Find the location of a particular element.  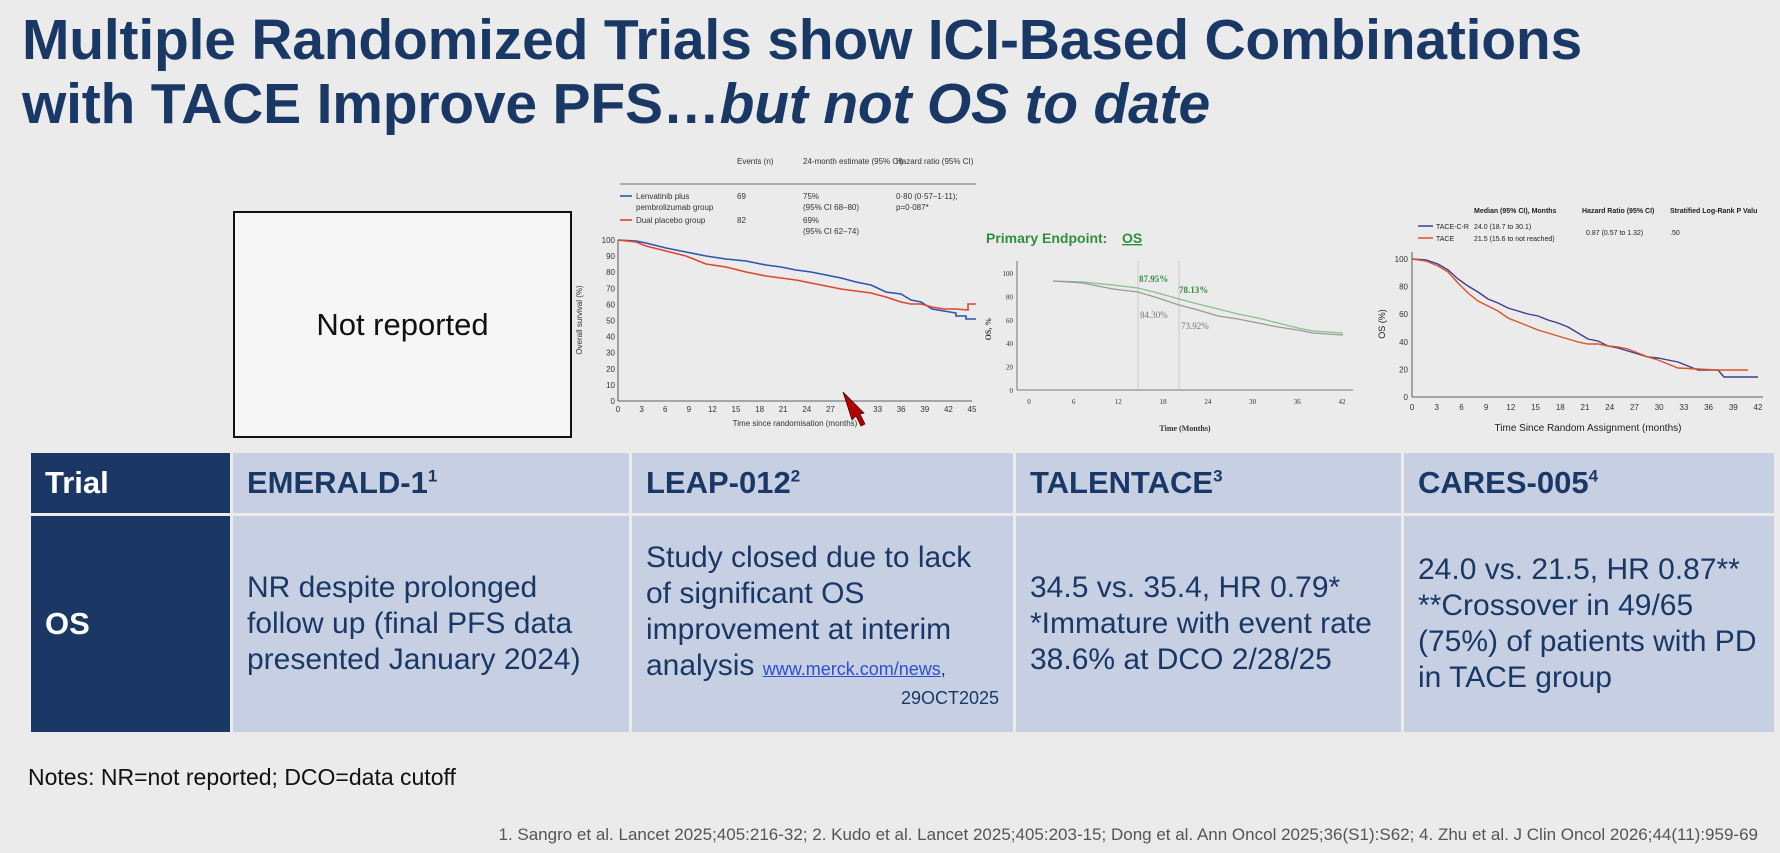

os-text: 24.0 vs. 21.5, HR 0.87** is located at coordinates (1579, 569).